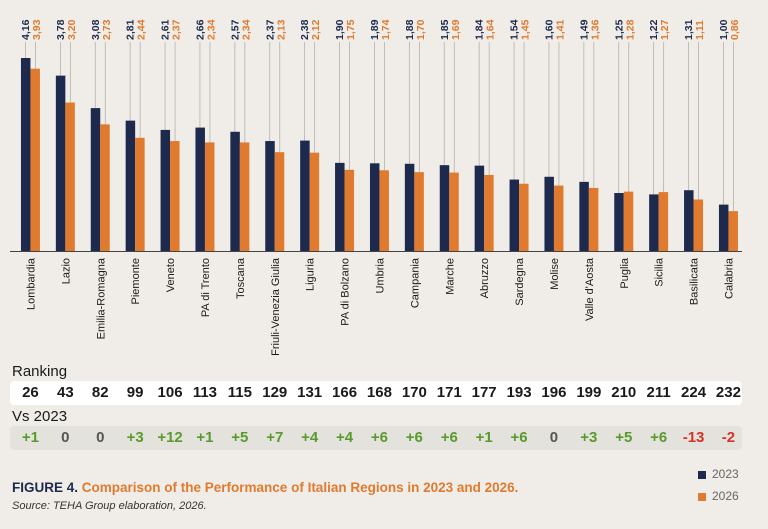 This screenshot has height=529, width=768. I want to click on data-label-2023: 3,08, so click(96, 29).